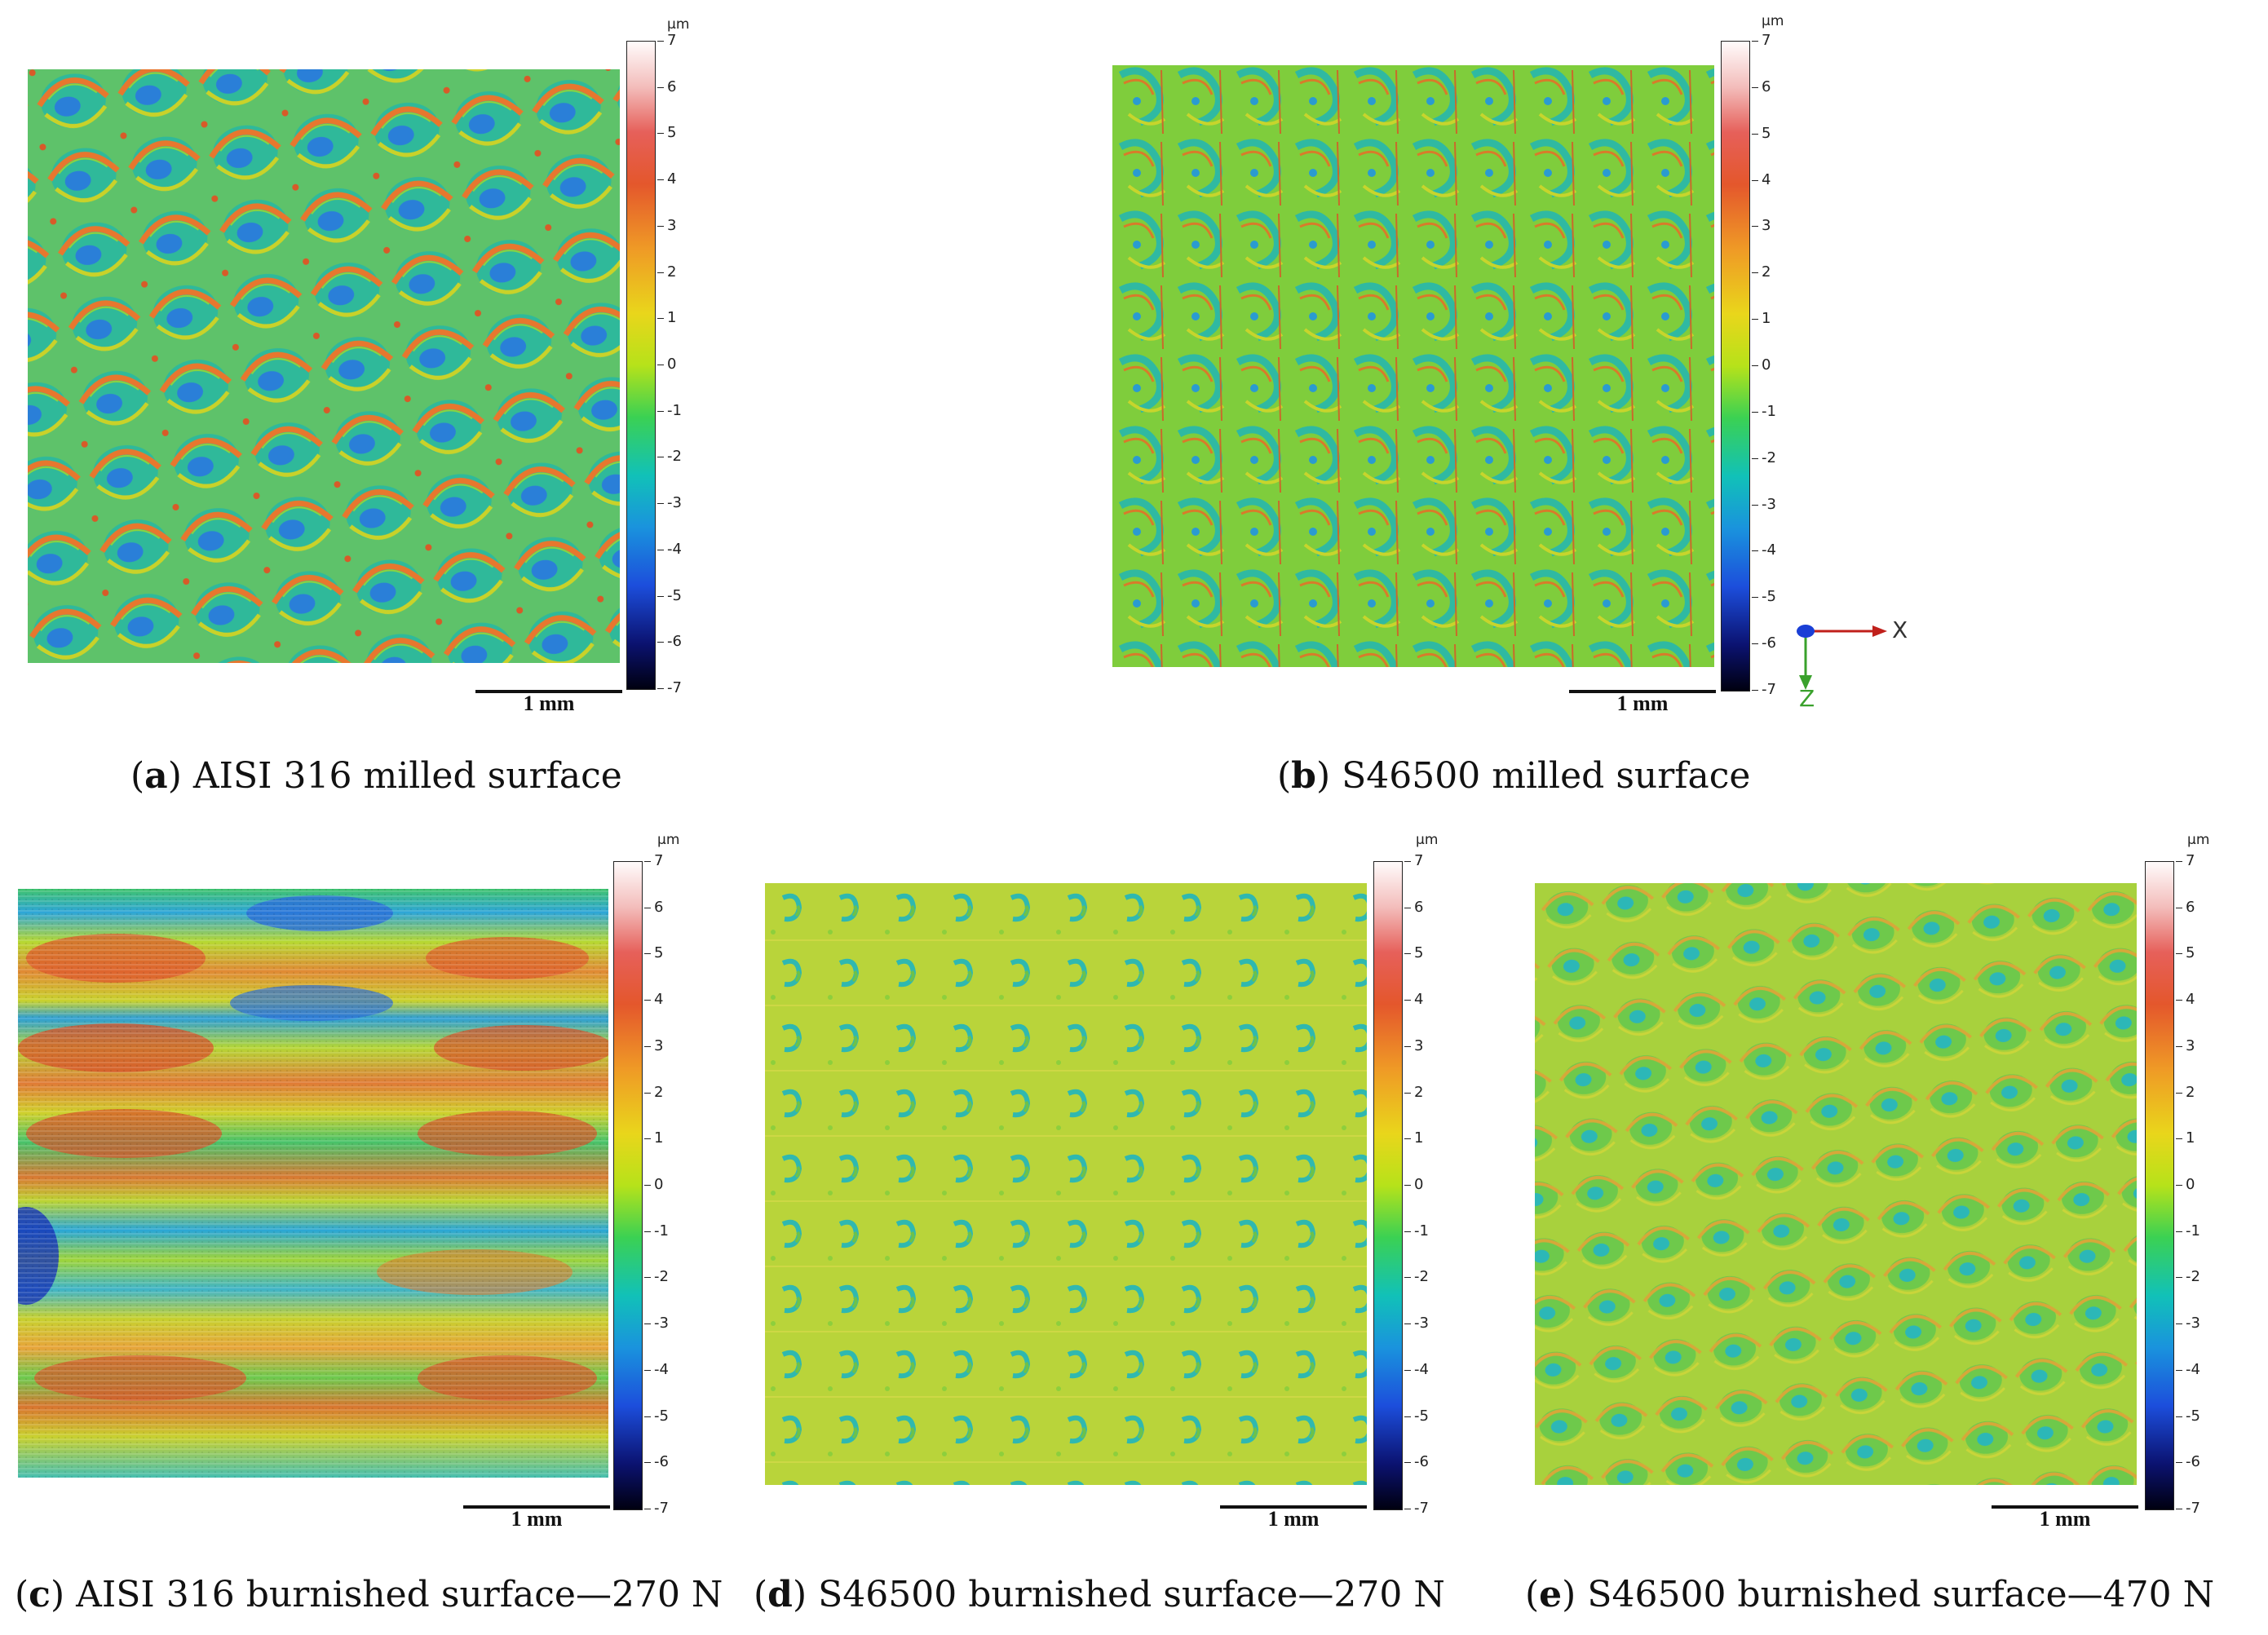 Image resolution: width=2268 pixels, height=1635 pixels. Describe the element at coordinates (661, 1277) in the screenshot. I see `colorbar-tick-label: -2` at that location.